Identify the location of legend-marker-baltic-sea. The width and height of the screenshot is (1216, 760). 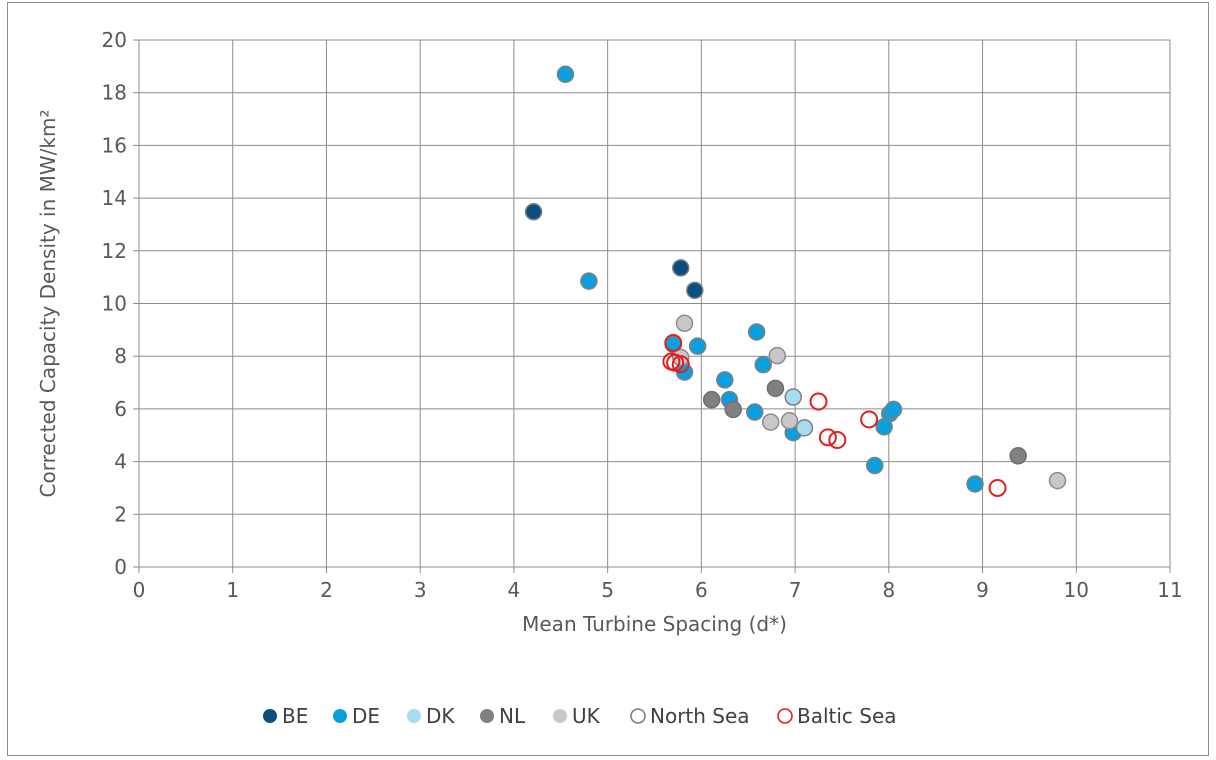
(785, 716).